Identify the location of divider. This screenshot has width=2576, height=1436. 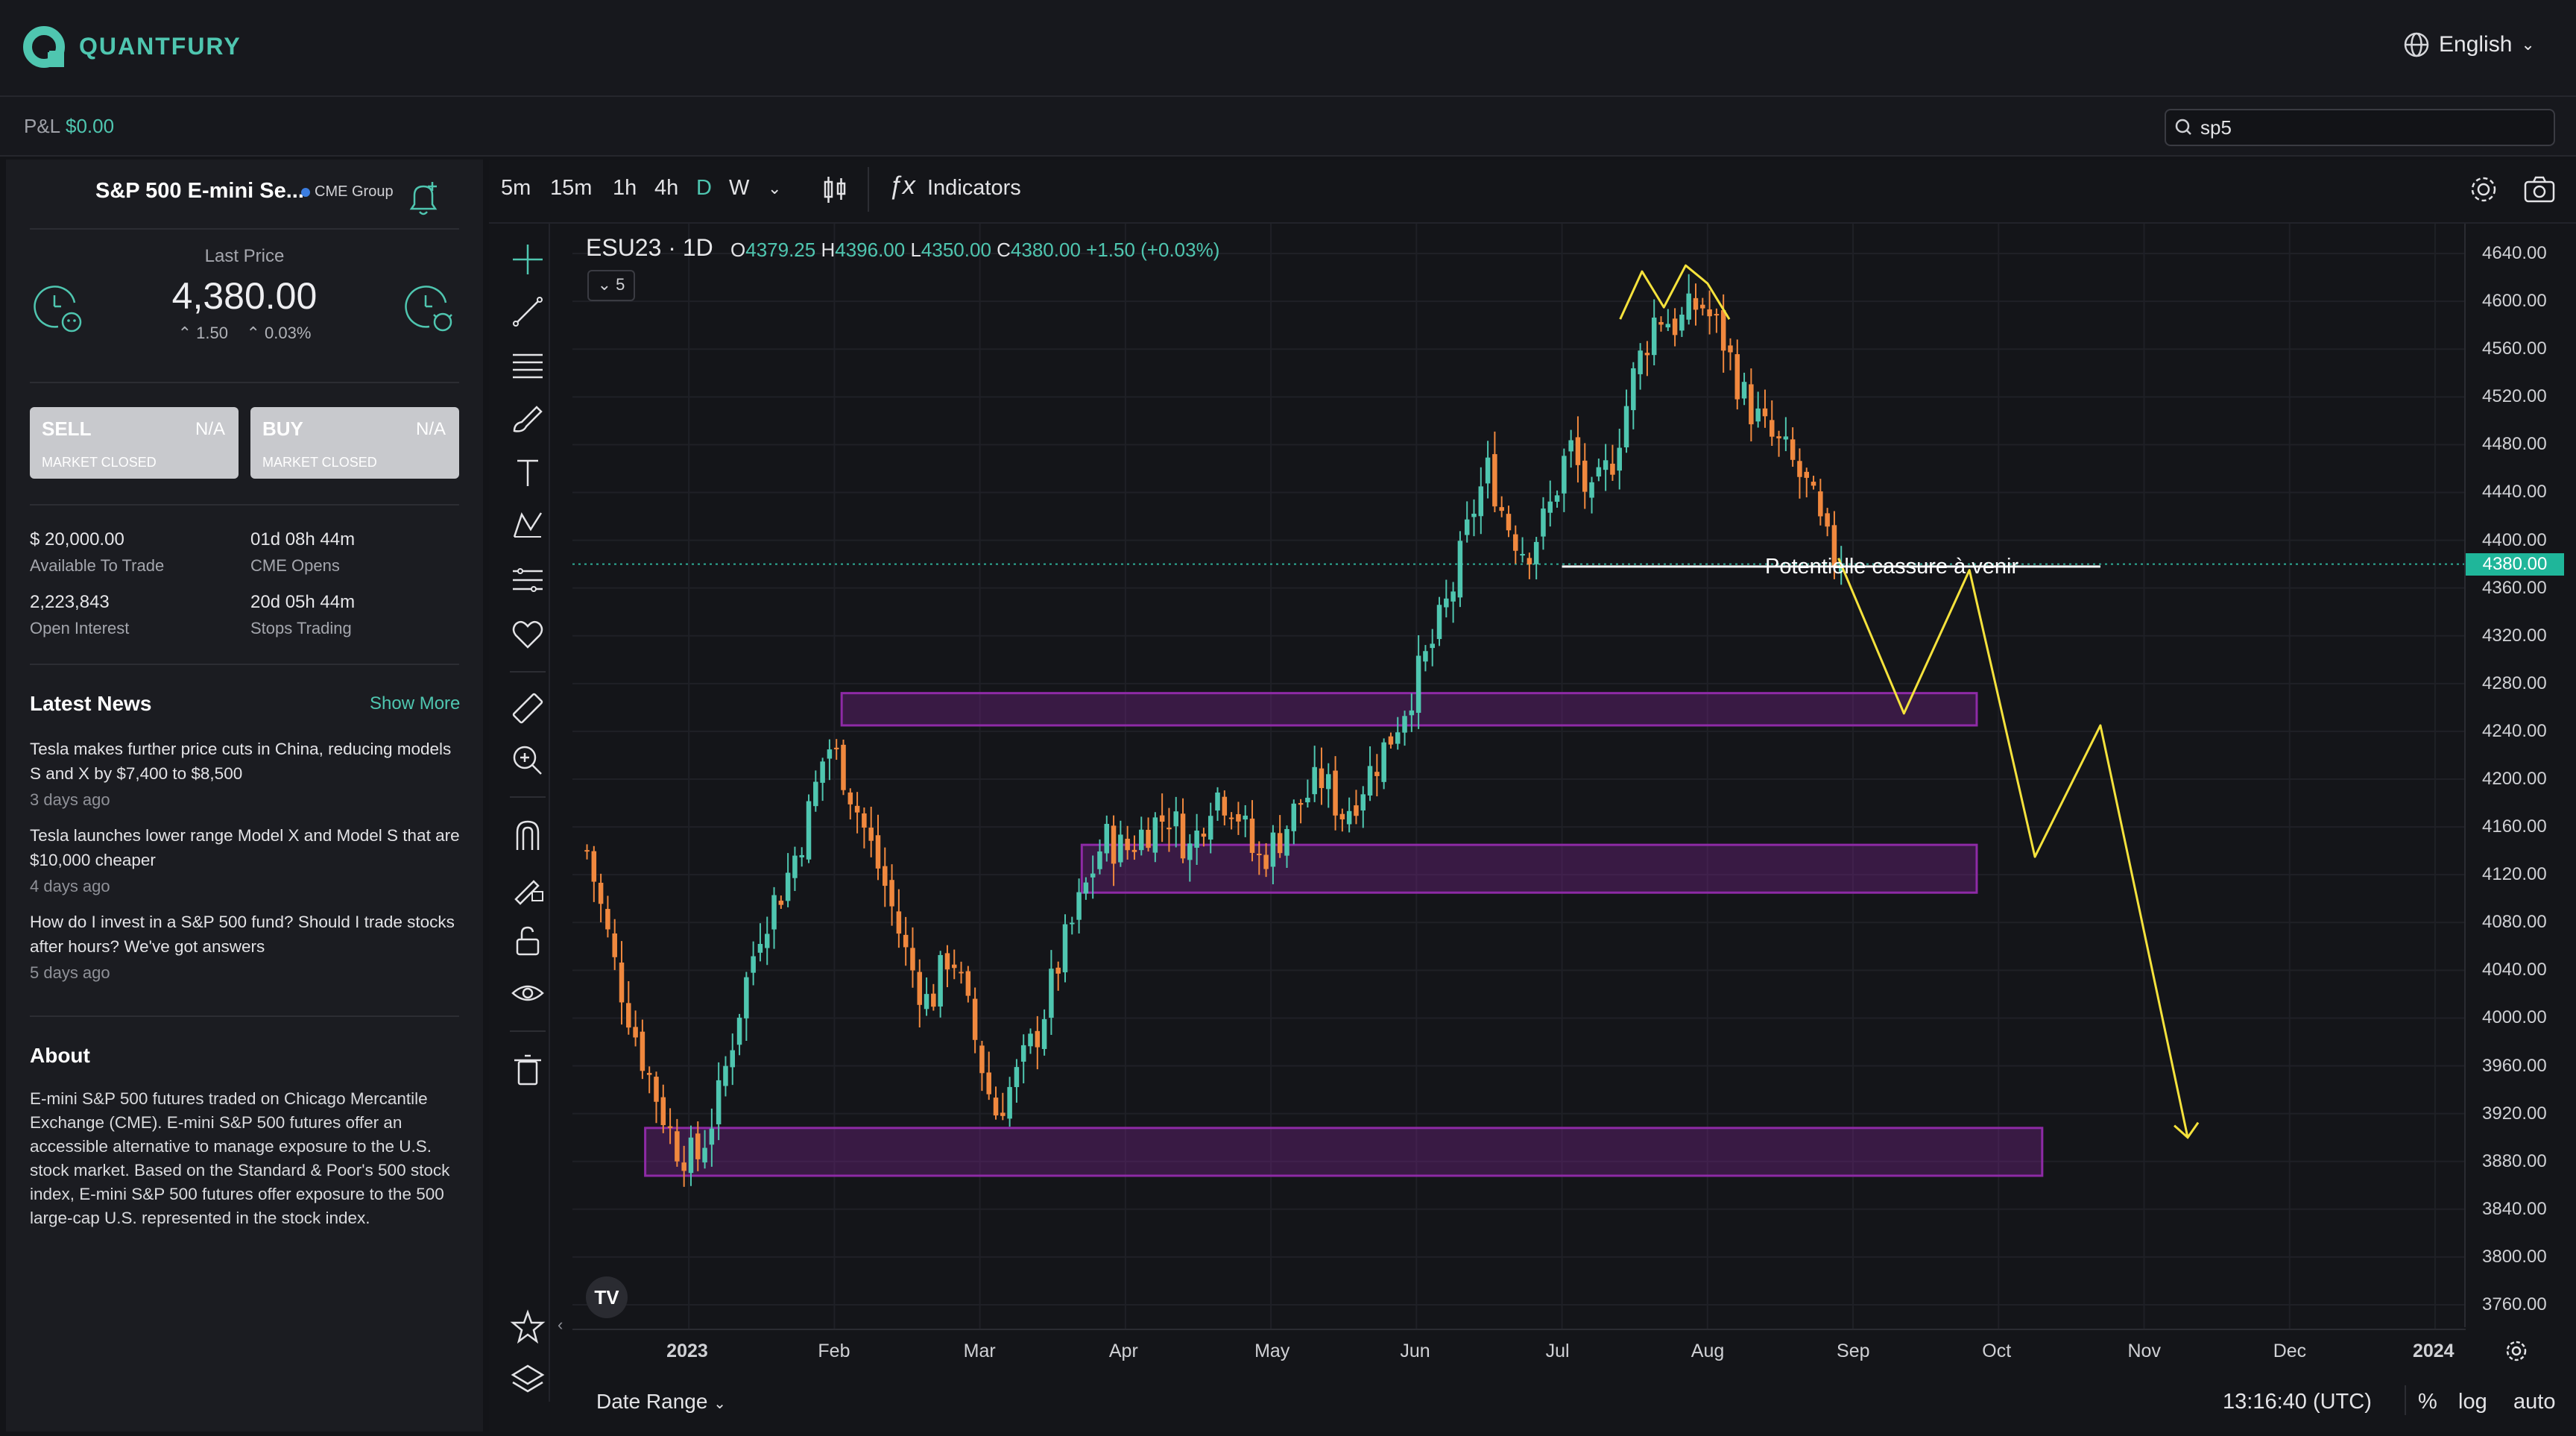
(244, 1016).